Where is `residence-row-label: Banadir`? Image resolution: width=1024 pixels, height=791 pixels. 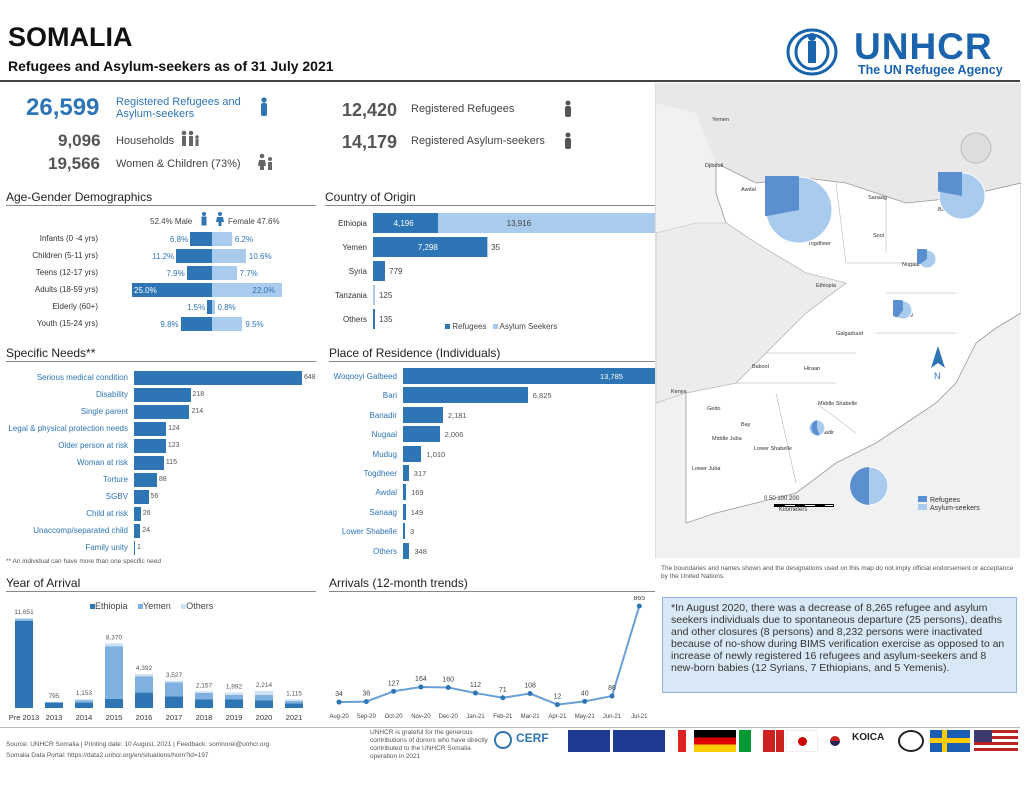
residence-row-label: Banadir is located at coordinates (383, 415).